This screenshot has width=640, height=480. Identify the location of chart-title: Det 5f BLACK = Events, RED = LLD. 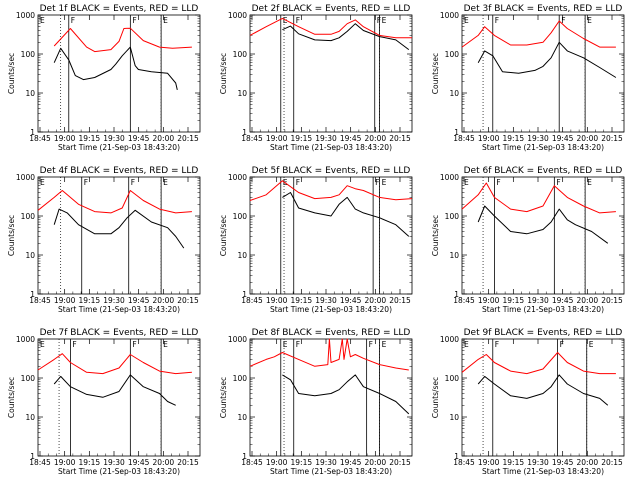
(331, 171).